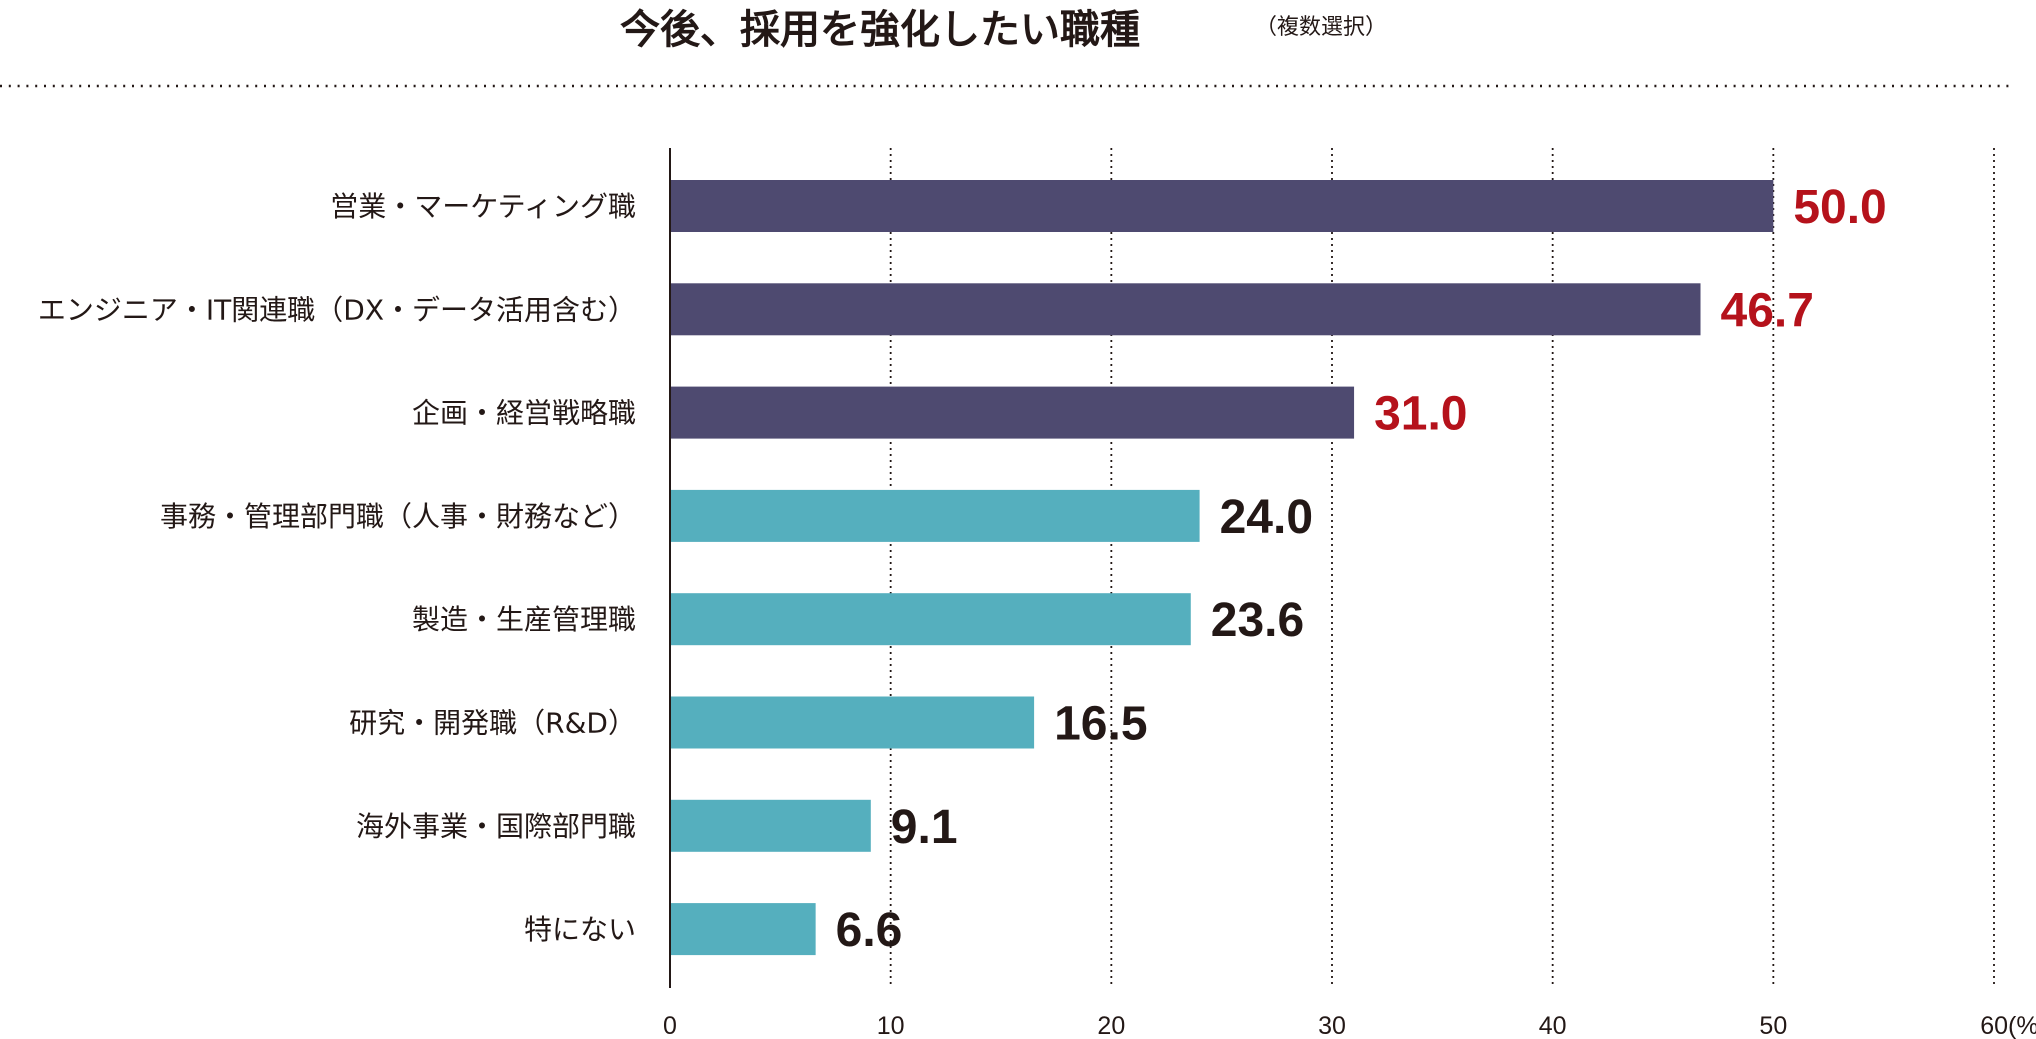  What do you see at coordinates (580, 929) in the screenshot?
I see `category-label-7: 特にない` at bounding box center [580, 929].